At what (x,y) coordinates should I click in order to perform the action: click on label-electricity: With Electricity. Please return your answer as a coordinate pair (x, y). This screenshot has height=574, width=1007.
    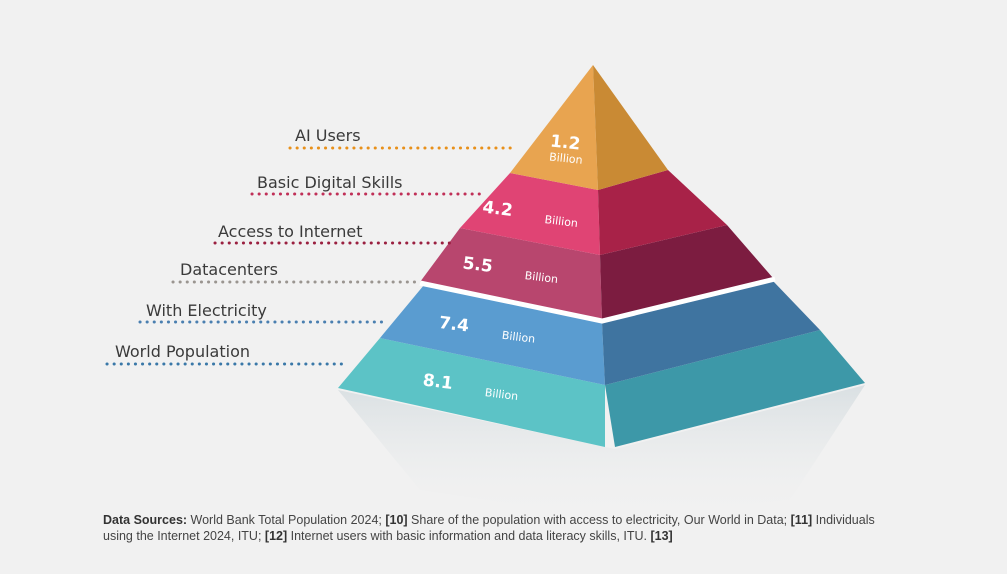
    Looking at the image, I should click on (206, 310).